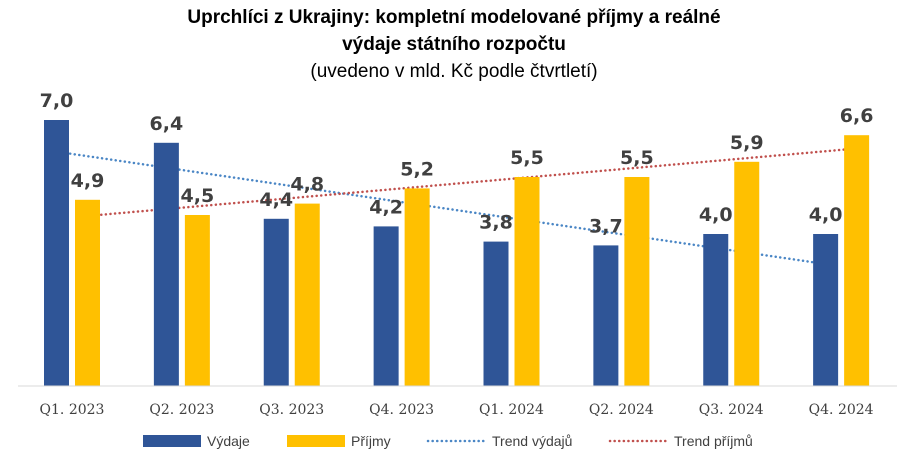 The image size is (909, 459). What do you see at coordinates (532, 441) in the screenshot?
I see `legend-label-trend-vydaju: Trend výdajů` at bounding box center [532, 441].